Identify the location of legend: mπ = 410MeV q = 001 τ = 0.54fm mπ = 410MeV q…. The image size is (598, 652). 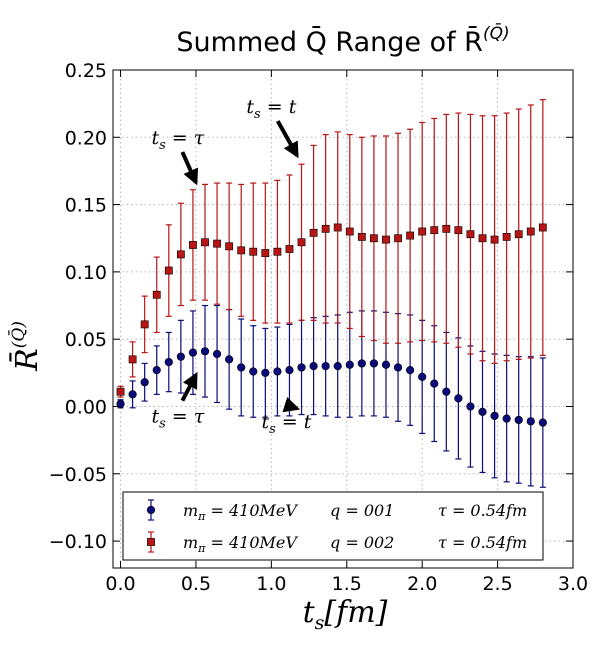
(333, 526).